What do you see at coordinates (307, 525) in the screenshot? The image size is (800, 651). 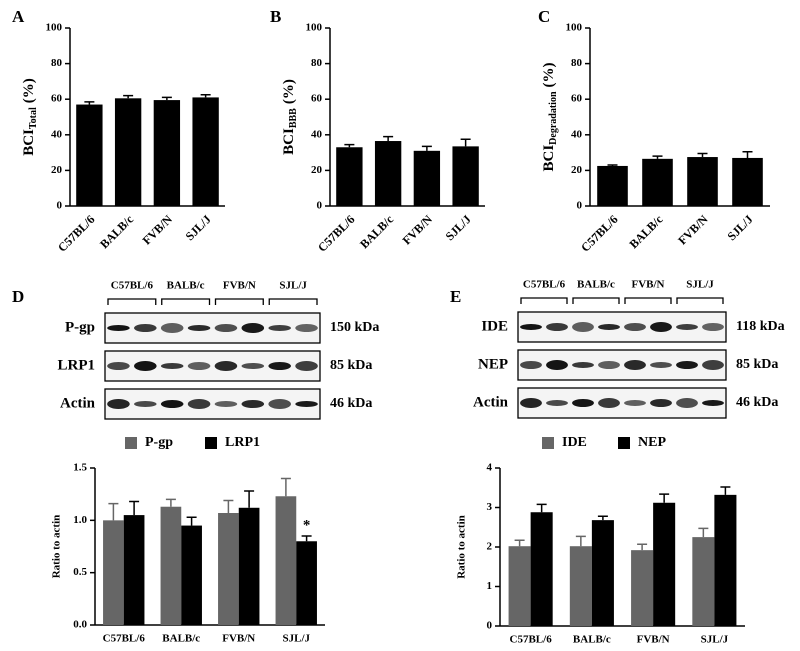 I see `annotation: *` at bounding box center [307, 525].